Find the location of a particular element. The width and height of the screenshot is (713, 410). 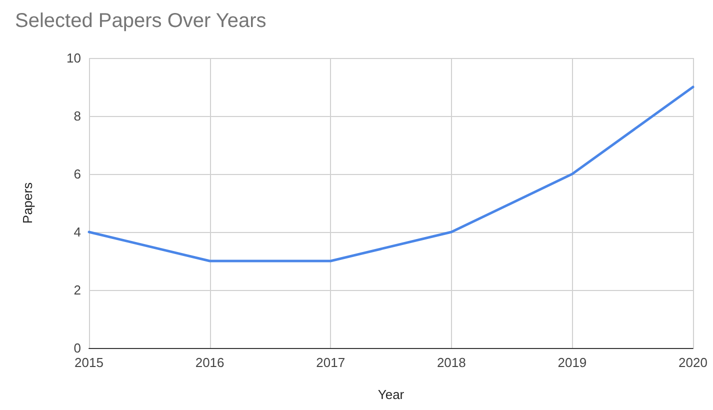

x-tick-label: 2019 is located at coordinates (572, 362).